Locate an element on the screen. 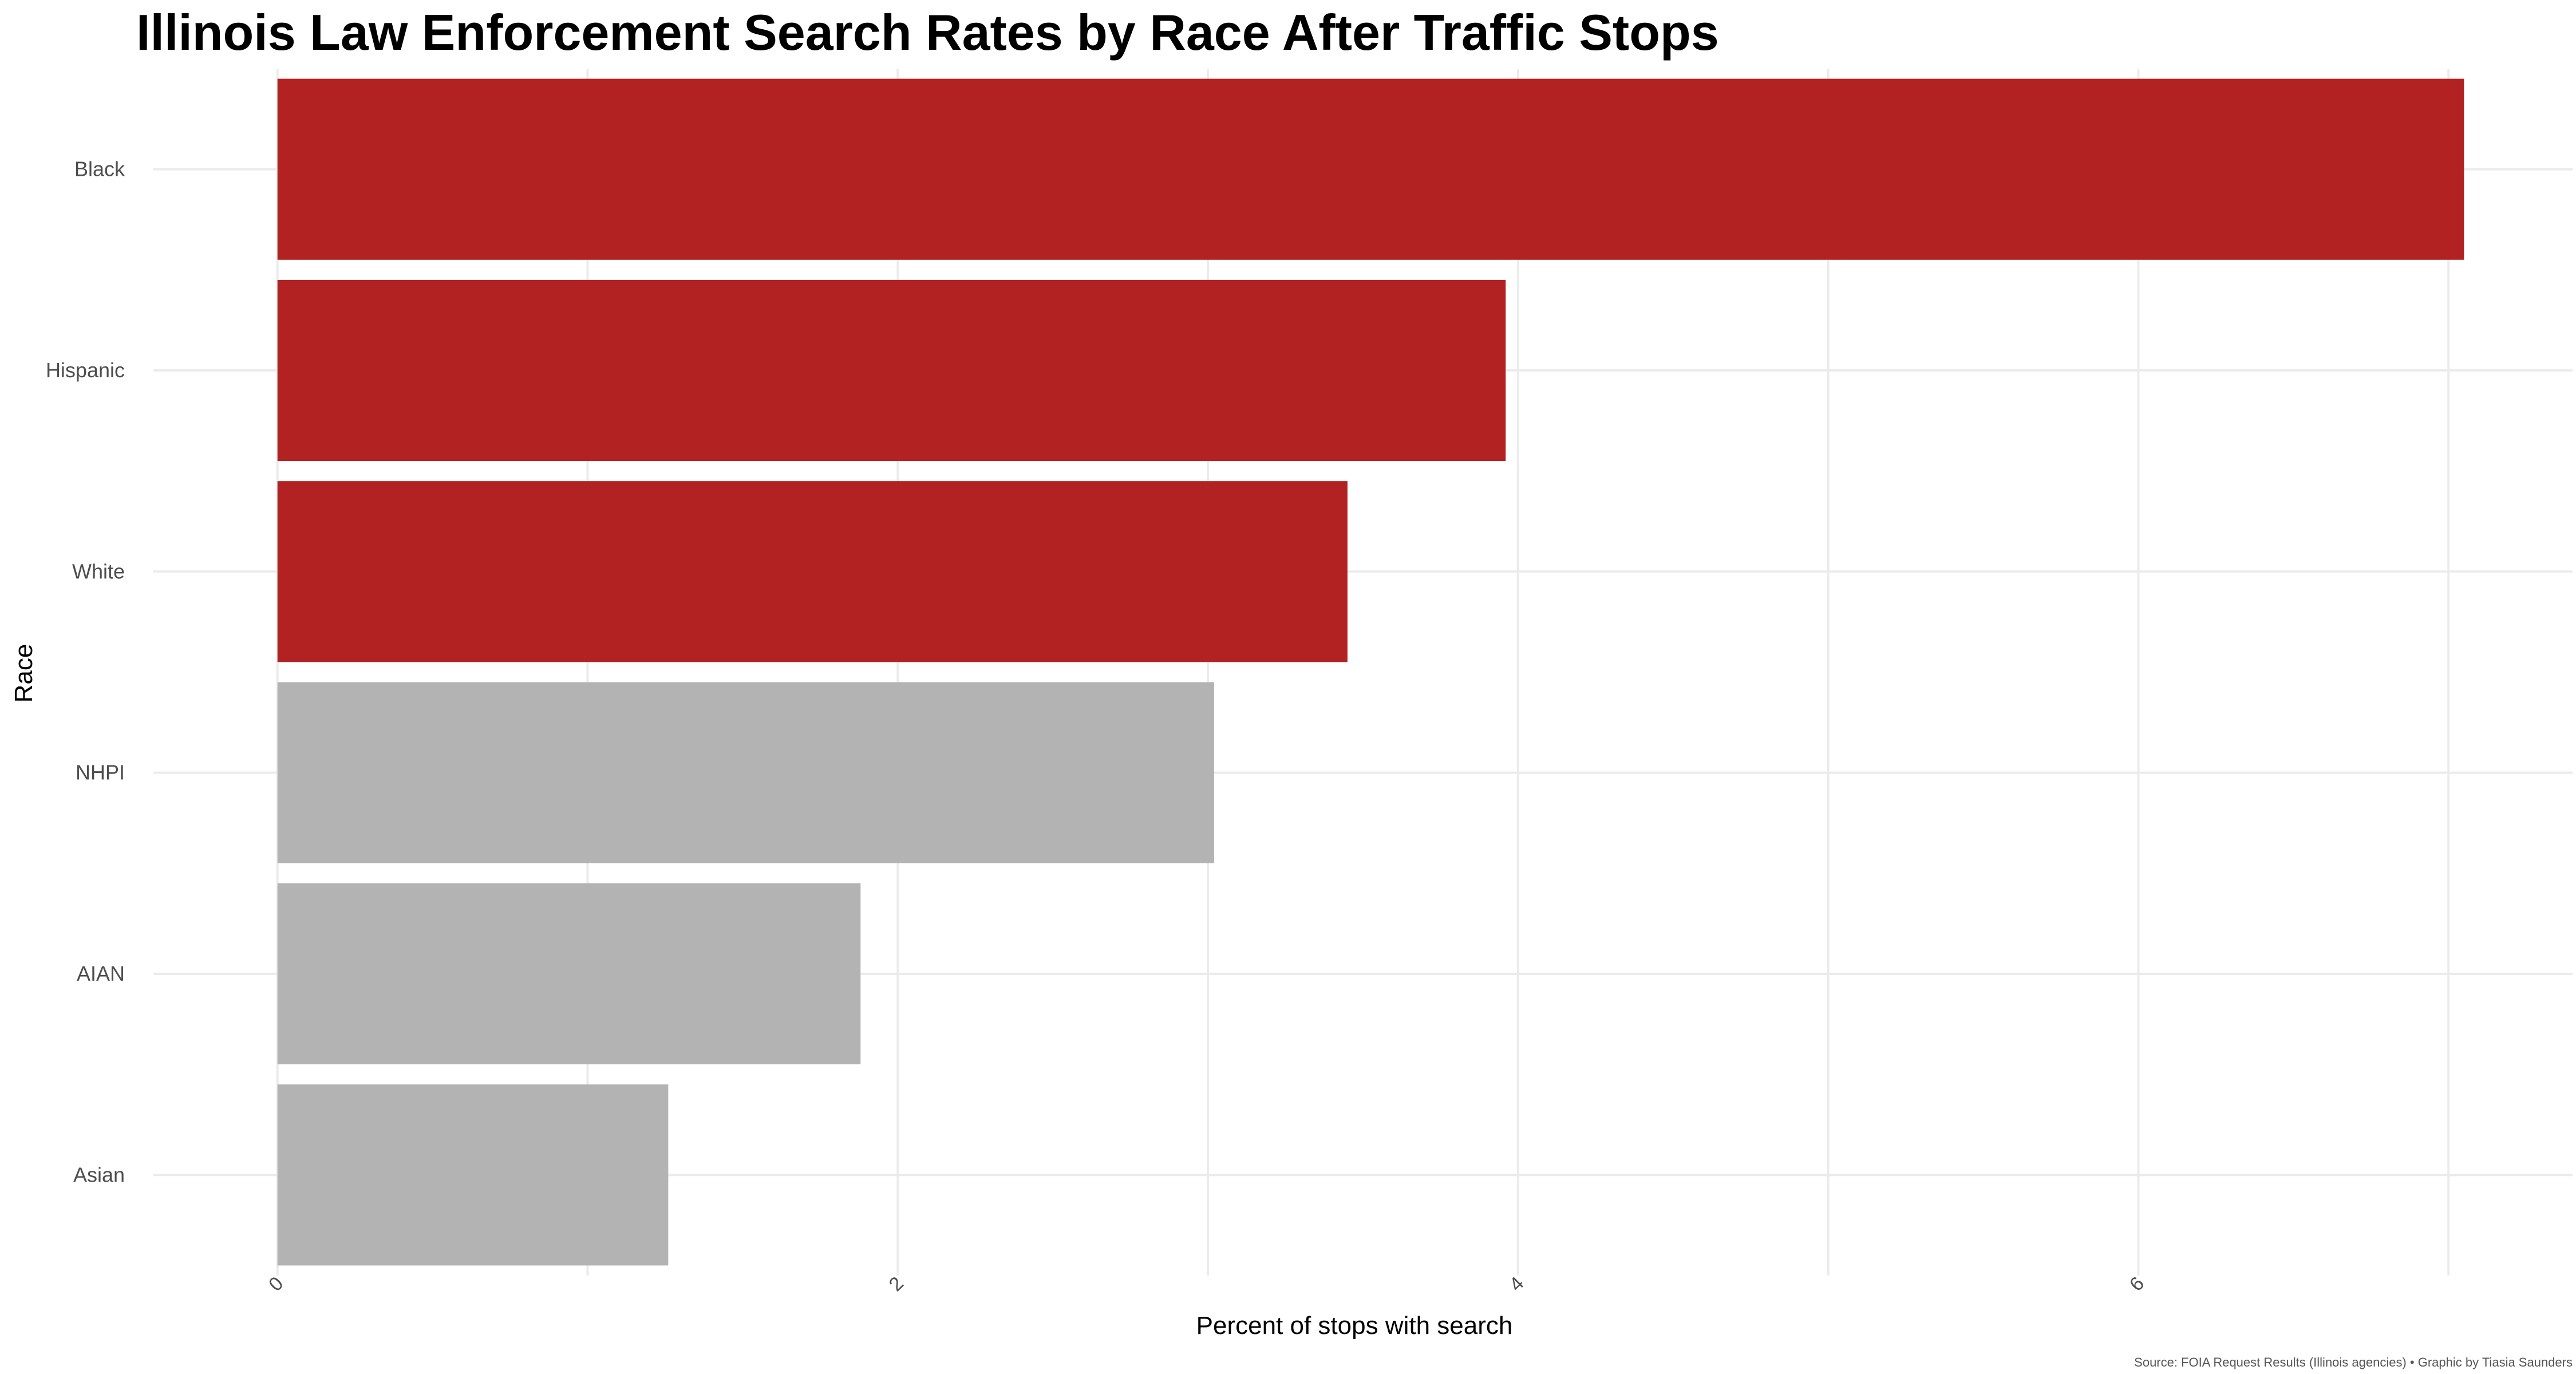 Image resolution: width=2576 pixels, height=1374 pixels. x-tick-labels: 0 2 4 6 is located at coordinates (1206, 1284).